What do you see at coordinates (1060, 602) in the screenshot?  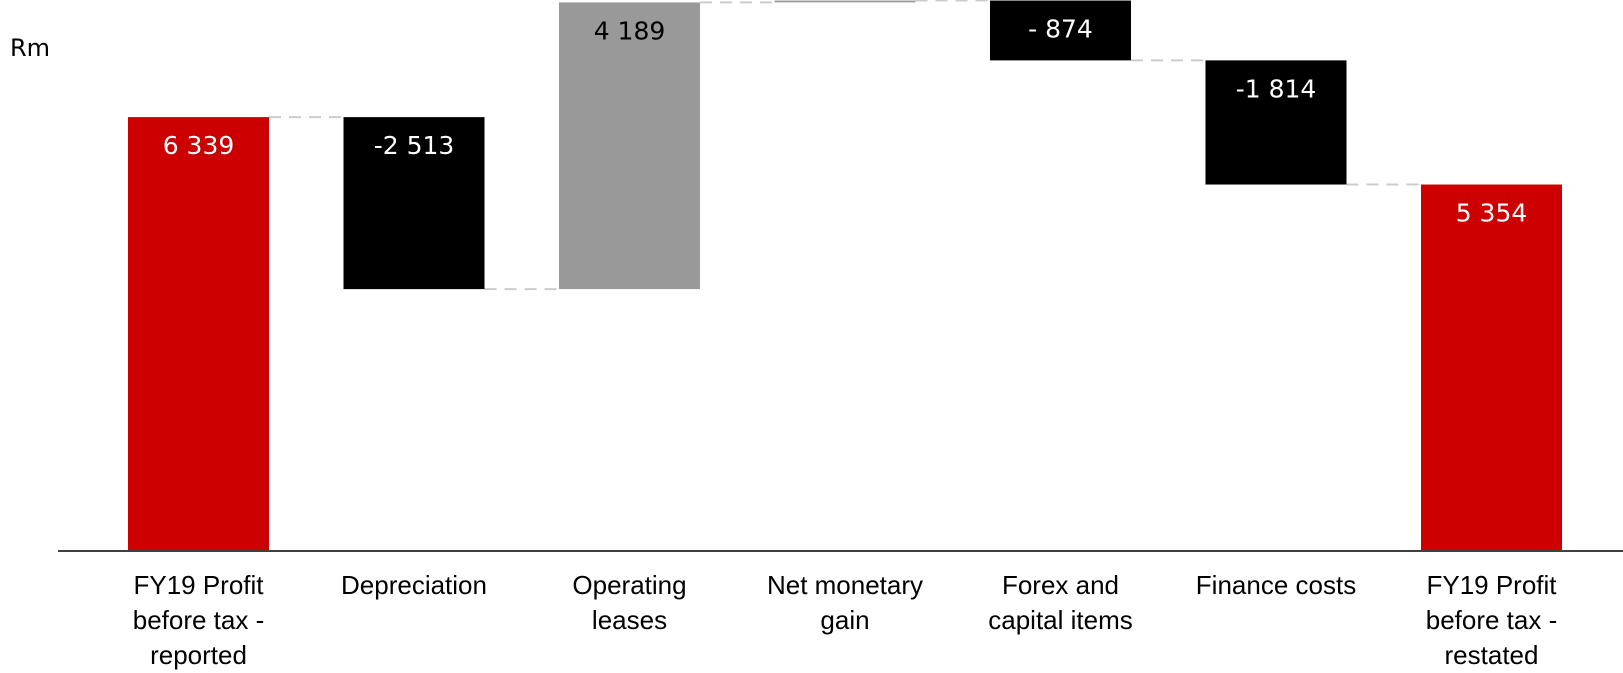 I see `category-label-4: Forex and capital items` at bounding box center [1060, 602].